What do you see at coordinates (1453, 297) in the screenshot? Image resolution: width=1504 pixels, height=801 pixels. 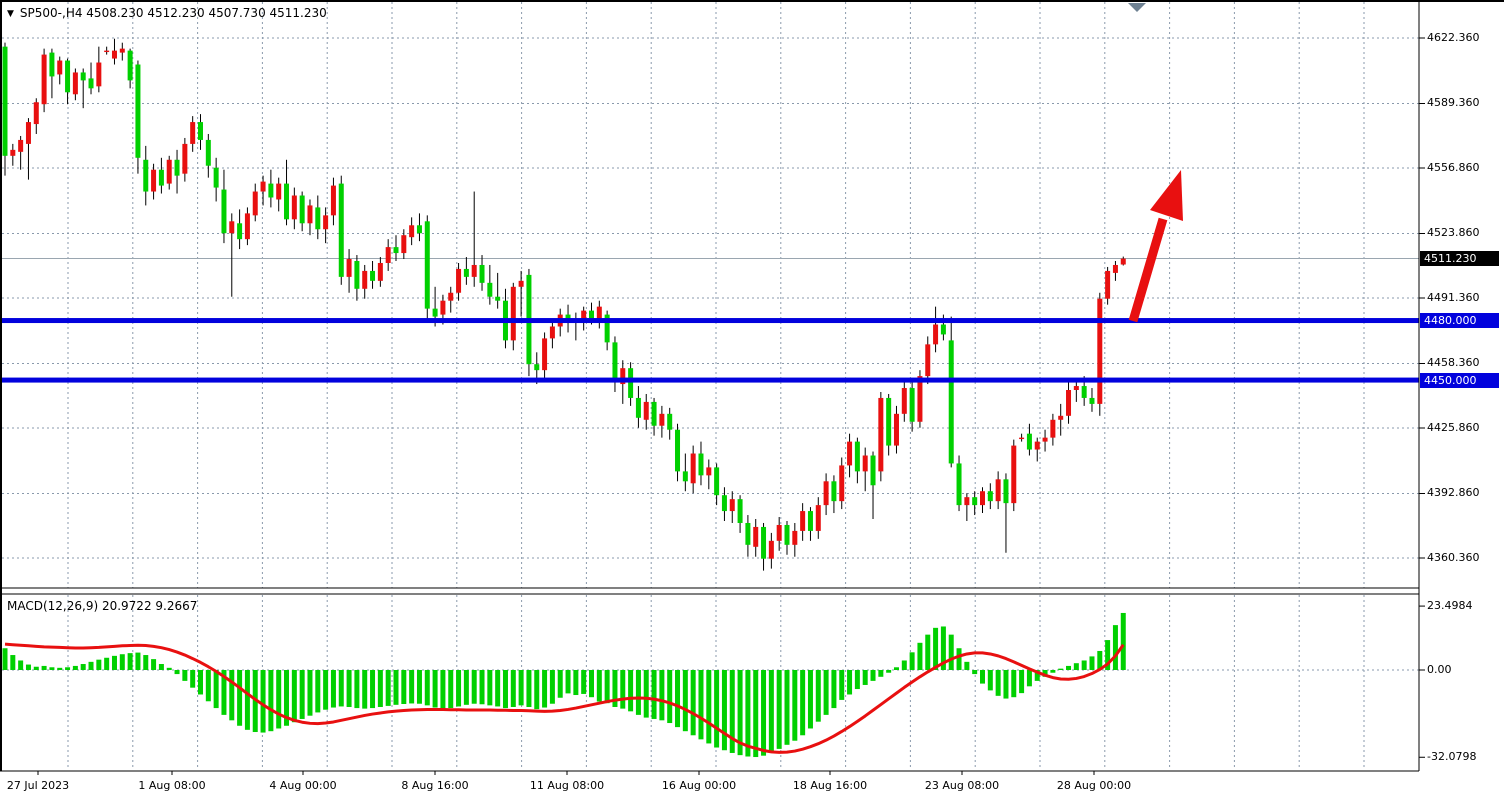 I see `price-axis-label: 4491.360` at bounding box center [1453, 297].